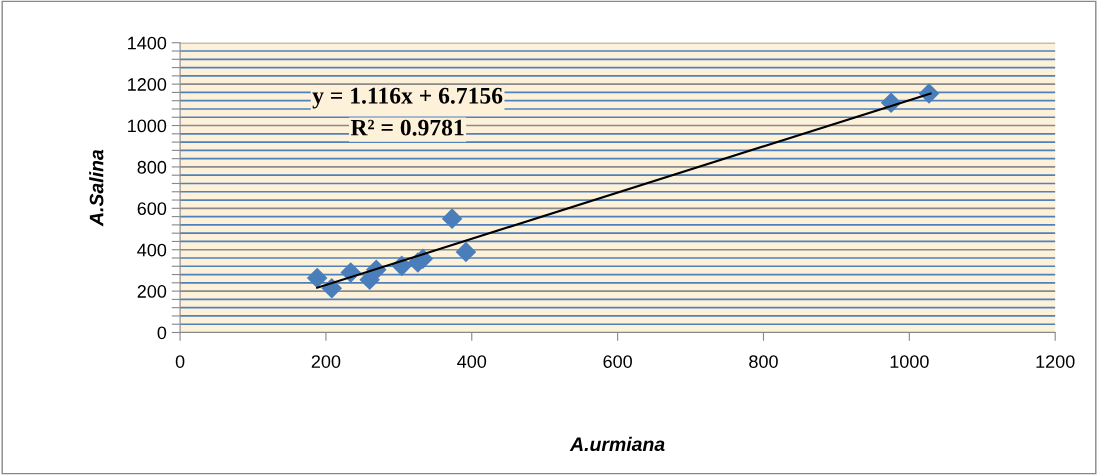  I want to click on y-axis-title: A.Salina, so click(96, 188).